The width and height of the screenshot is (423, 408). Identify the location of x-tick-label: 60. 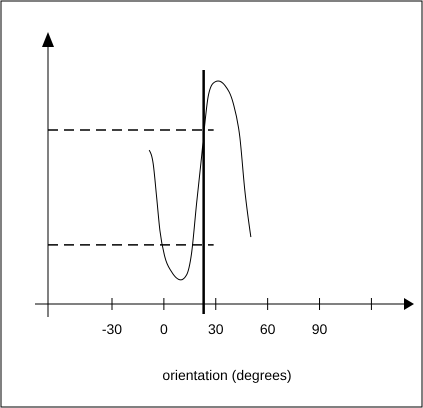
(268, 329).